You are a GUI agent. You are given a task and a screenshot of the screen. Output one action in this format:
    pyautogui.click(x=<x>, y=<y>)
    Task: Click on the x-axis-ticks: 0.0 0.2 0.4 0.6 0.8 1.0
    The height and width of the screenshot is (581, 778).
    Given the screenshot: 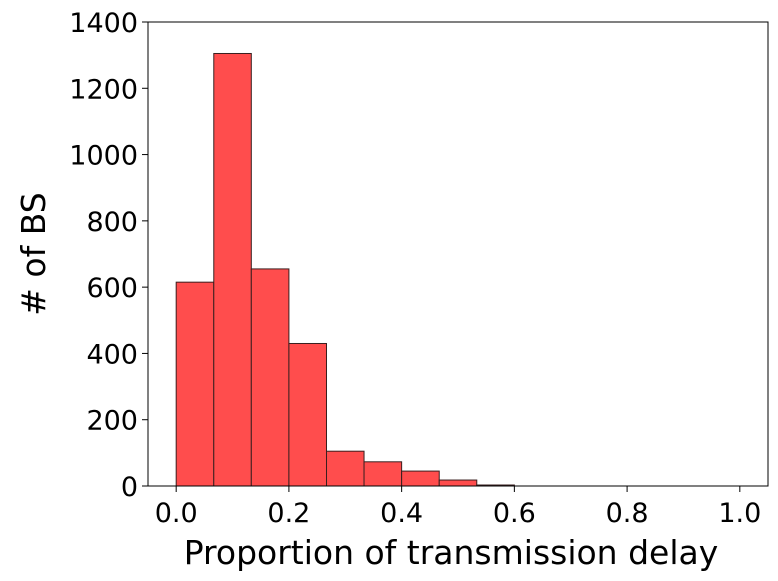 What is the action you would take?
    pyautogui.click(x=458, y=507)
    